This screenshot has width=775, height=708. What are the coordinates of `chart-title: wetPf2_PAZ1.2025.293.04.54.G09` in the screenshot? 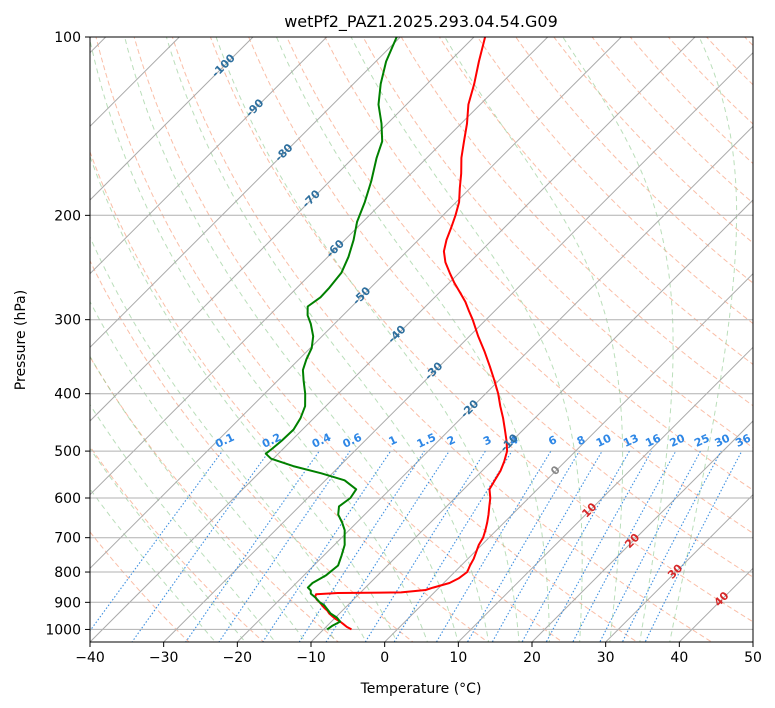 It's located at (421, 22).